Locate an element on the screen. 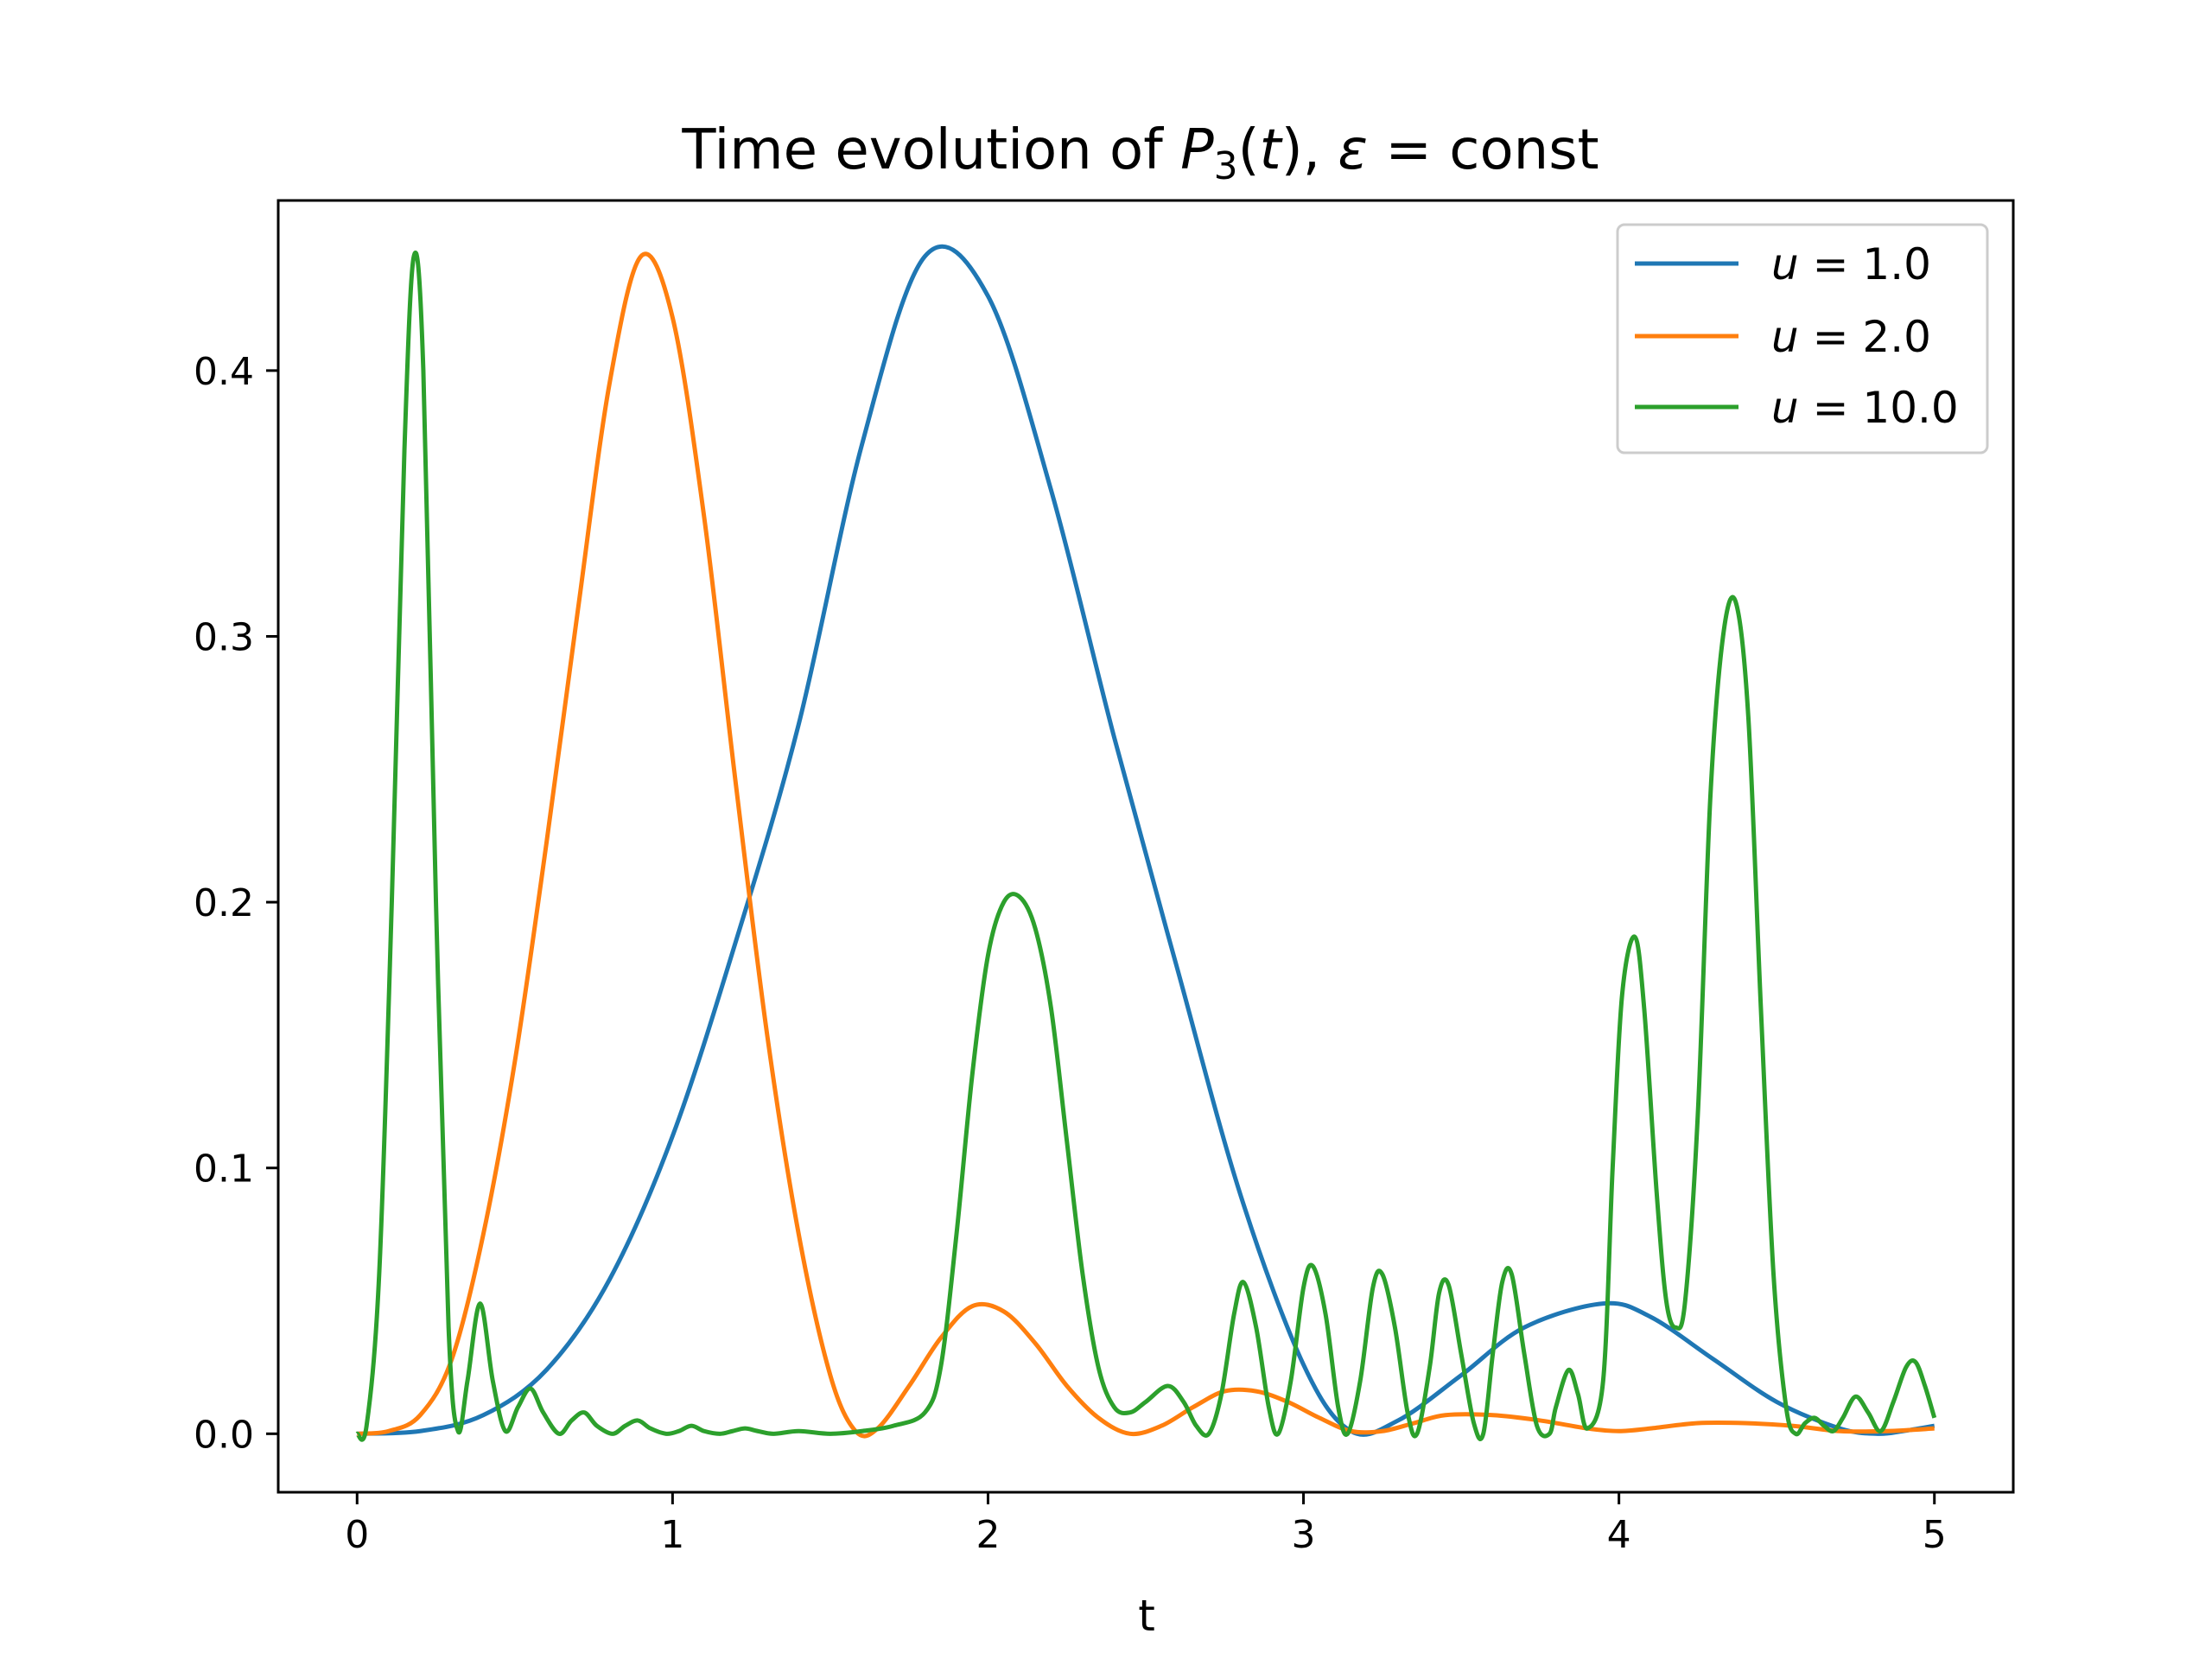 This screenshot has width=2212, height=1659. legend-entry-u10: u = 10.0 is located at coordinates (1797, 408).